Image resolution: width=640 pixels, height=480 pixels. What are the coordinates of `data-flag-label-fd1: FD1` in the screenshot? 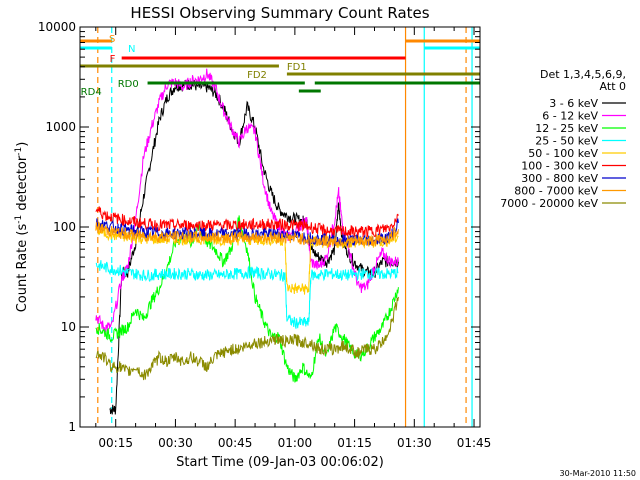 It's located at (297, 67).